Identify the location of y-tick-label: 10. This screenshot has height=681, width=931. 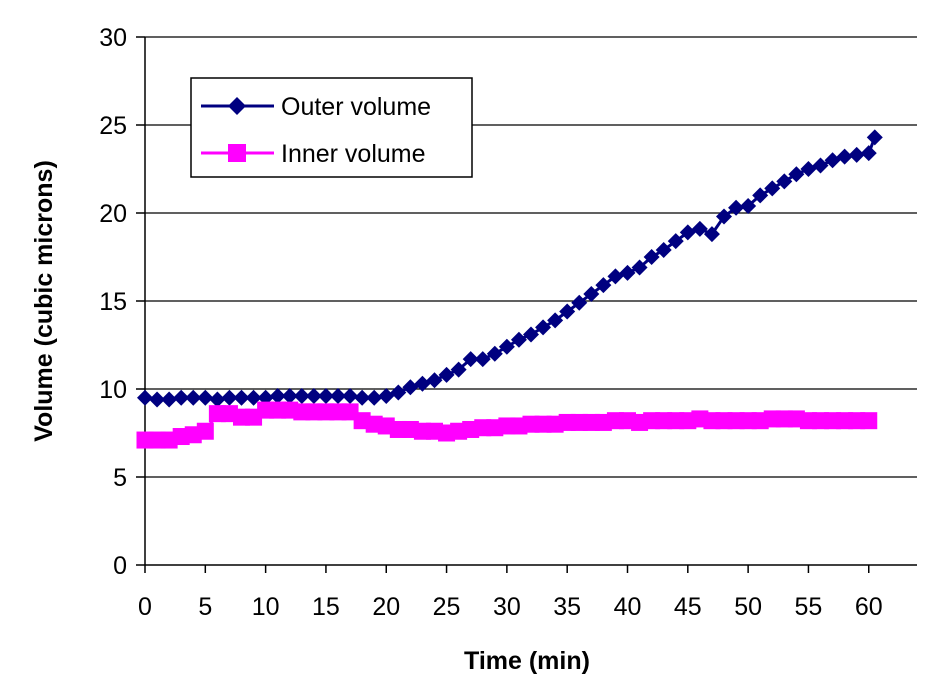
(113, 390).